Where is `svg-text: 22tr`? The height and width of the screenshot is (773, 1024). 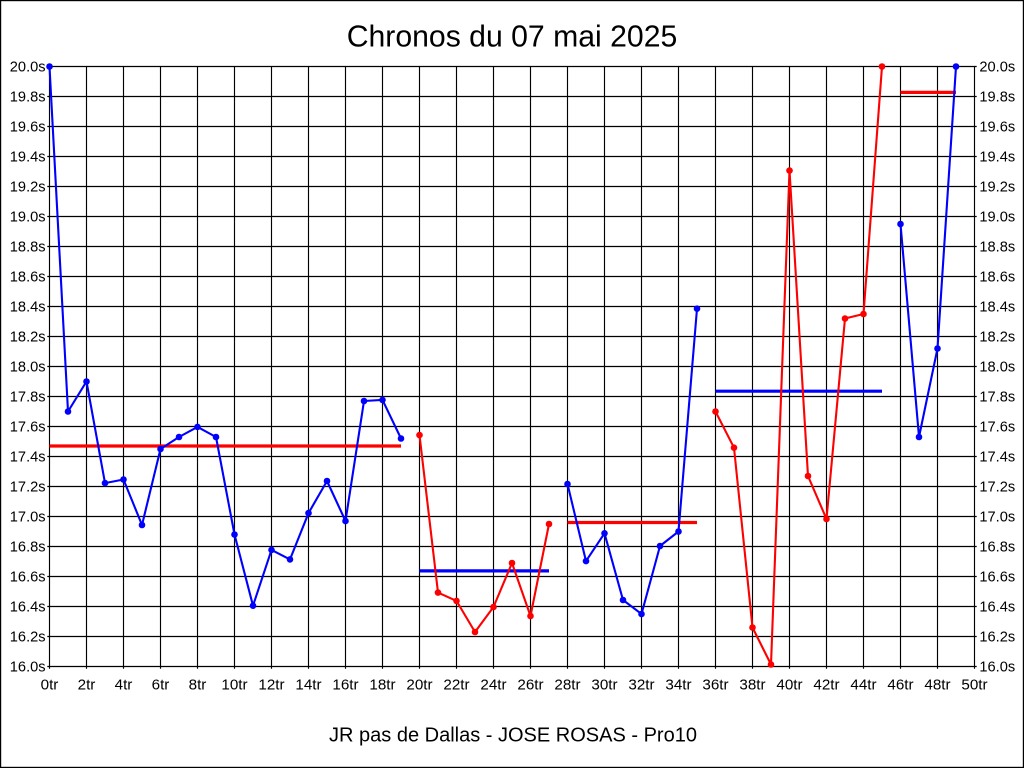 svg-text: 22tr is located at coordinates (456, 684).